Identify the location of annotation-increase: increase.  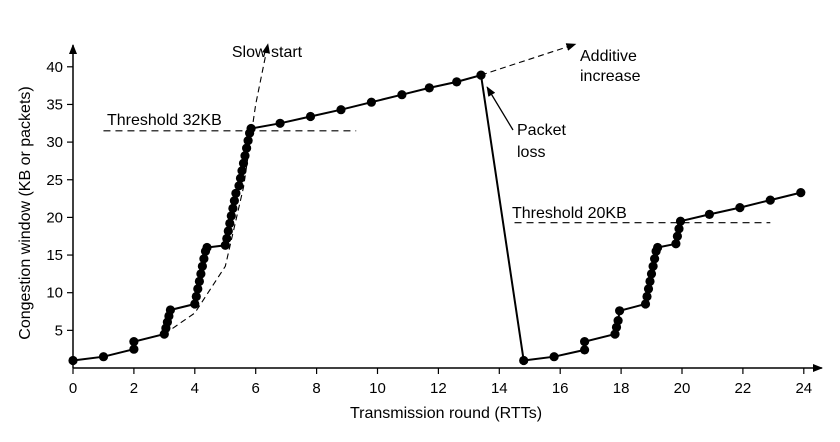
(610, 76).